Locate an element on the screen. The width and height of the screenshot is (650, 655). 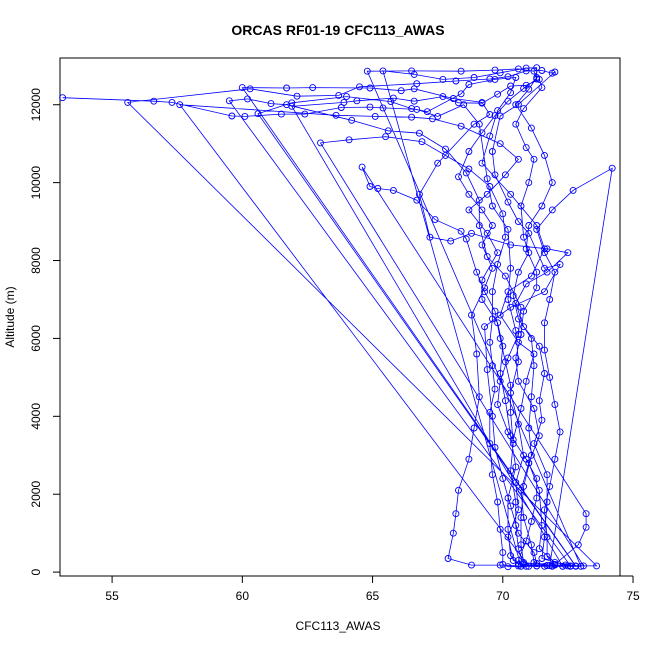
x-axis-label: CFC113_AWAS is located at coordinates (338, 626).